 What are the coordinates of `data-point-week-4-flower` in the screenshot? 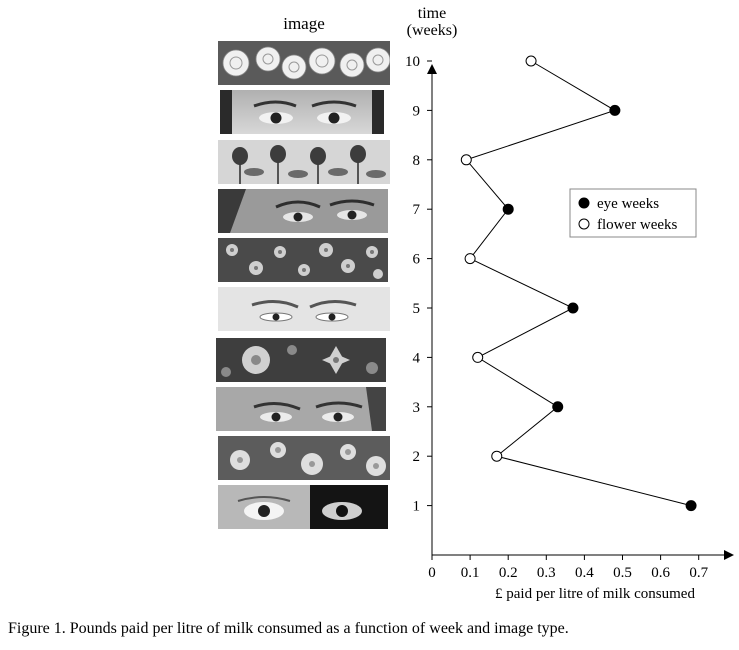 It's located at (478, 357).